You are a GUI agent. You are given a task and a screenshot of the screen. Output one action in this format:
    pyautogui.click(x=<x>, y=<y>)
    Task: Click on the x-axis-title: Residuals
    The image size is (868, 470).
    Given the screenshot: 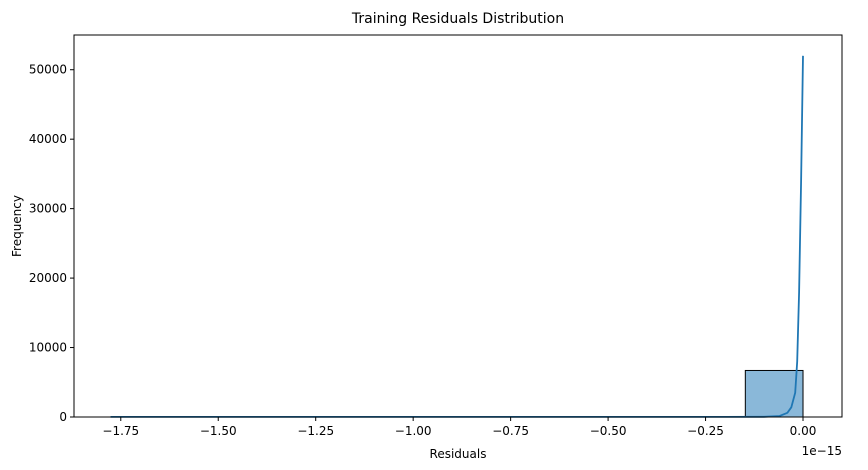 What is the action you would take?
    pyautogui.click(x=458, y=454)
    